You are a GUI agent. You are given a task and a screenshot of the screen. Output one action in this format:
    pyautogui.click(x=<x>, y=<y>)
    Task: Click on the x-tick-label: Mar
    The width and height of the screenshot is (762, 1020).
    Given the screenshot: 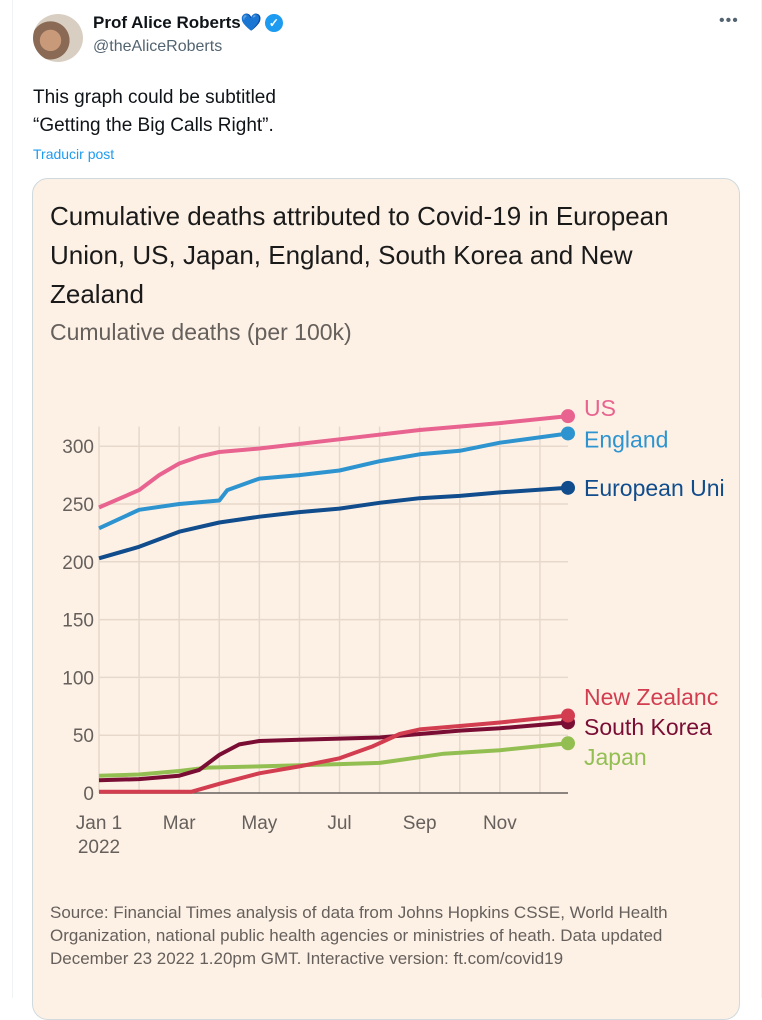 What is the action you would take?
    pyautogui.click(x=179, y=823)
    